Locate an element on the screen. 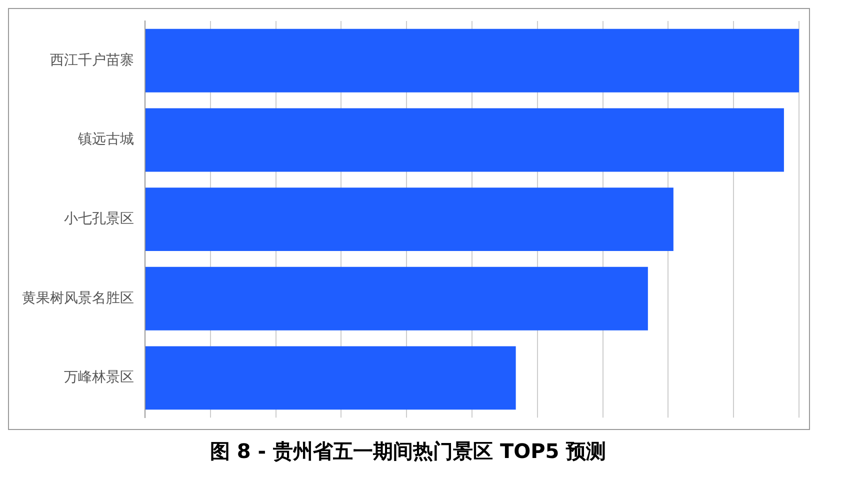 This screenshot has width=846, height=490. y-tick-label: 镇远古城 is located at coordinates (105, 140).